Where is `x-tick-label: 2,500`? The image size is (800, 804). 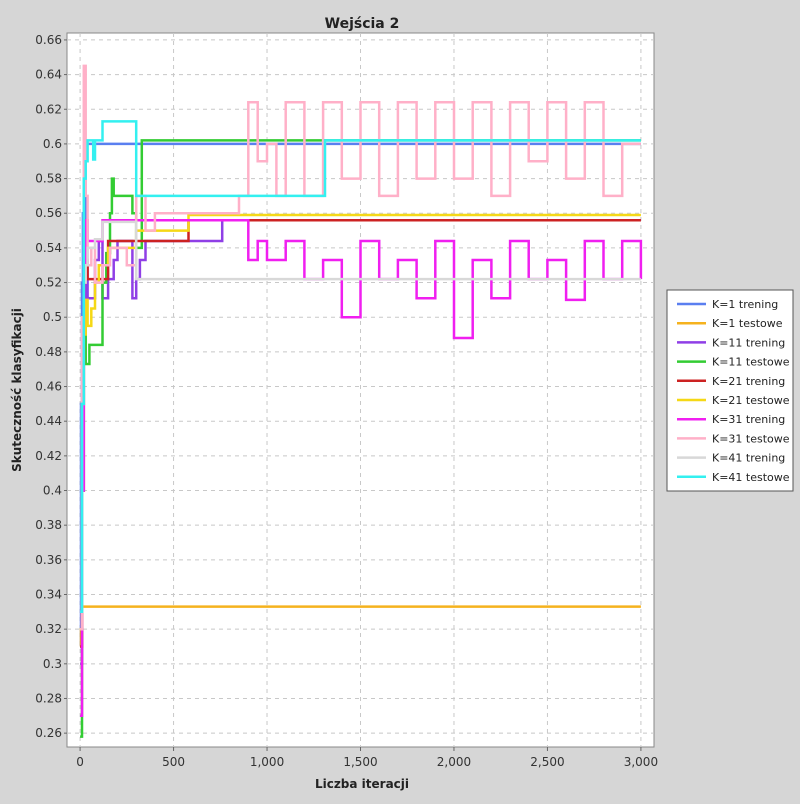
x-tick-label: 2,500 is located at coordinates (547, 762).